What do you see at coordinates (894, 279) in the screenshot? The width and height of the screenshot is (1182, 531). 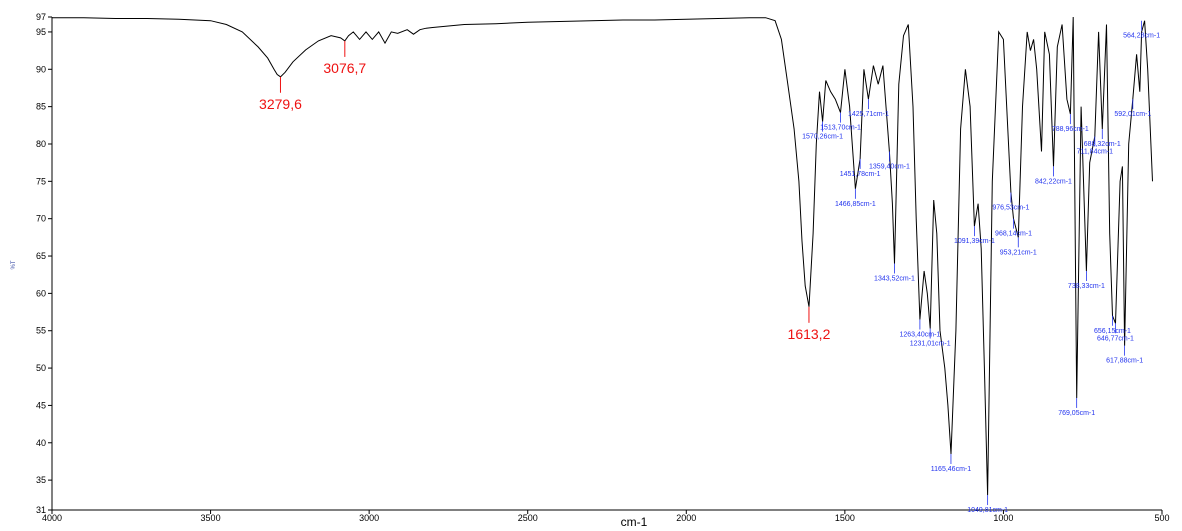 I see `peak-label-blue: 1343,52cm-1` at bounding box center [894, 279].